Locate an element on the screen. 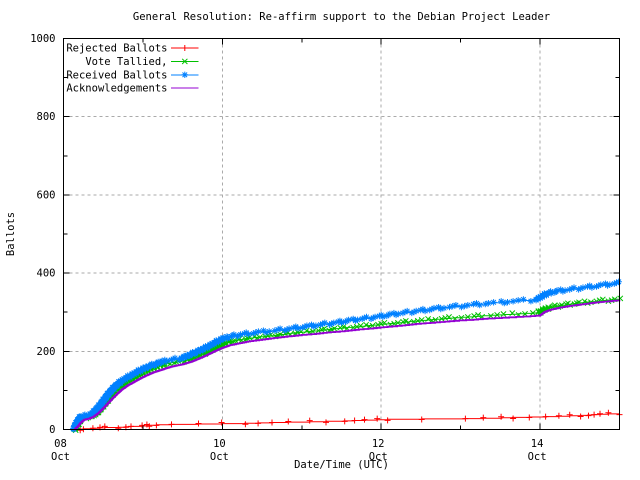 This screenshot has height=480, width=640. x-tick-label-day: 10 is located at coordinates (219, 444).